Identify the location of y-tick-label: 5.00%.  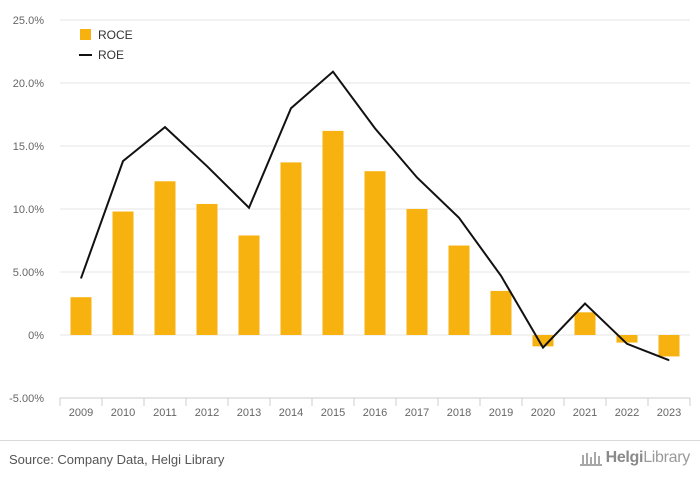
(28, 273).